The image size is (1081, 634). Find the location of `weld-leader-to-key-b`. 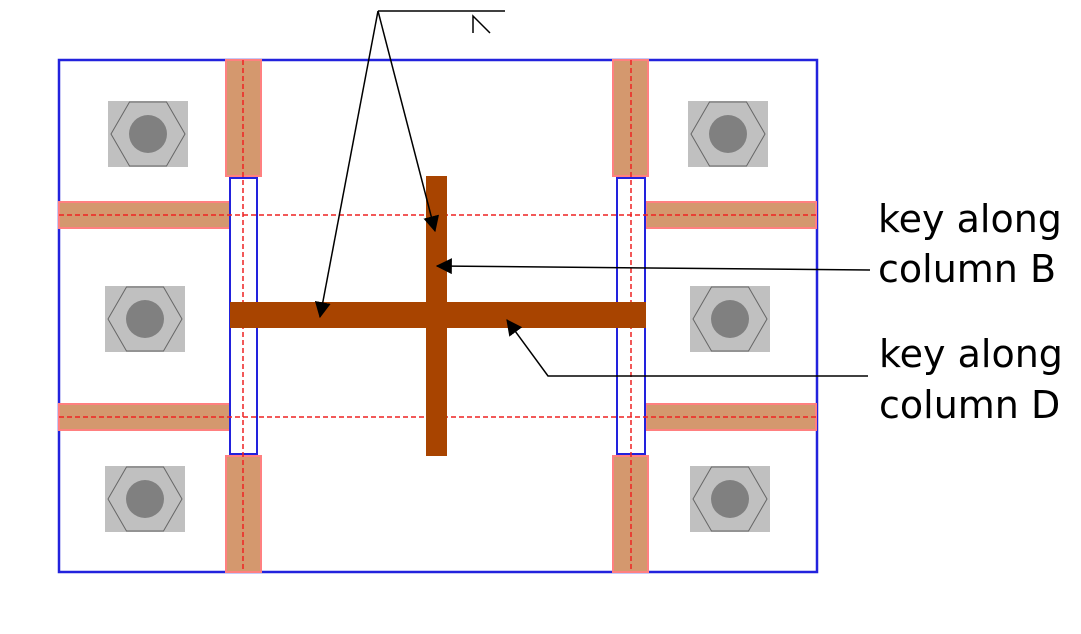

weld-leader-to-key-b is located at coordinates (408, 121).